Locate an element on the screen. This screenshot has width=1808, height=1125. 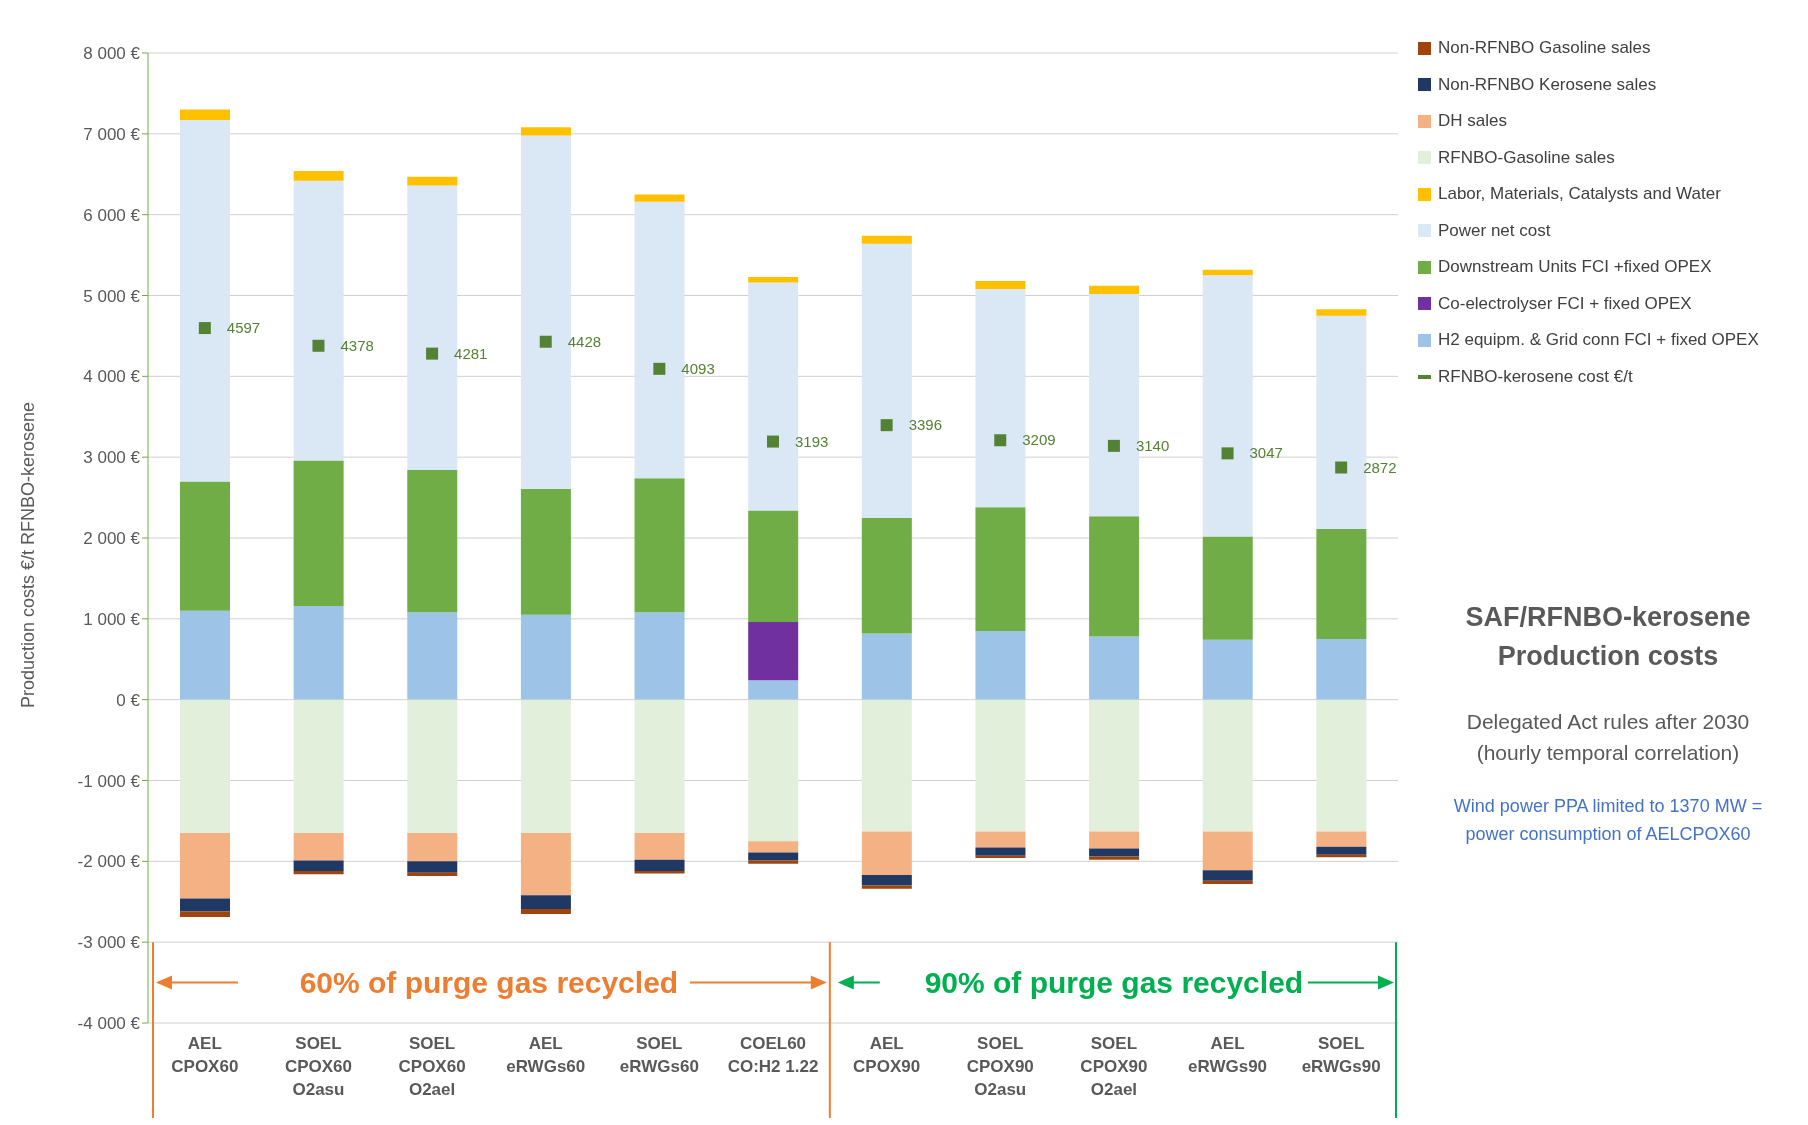
text: Wind power PPA limited to 1370 MW = power consumption of AELCPOX60 is located at coordinates (1608, 820).